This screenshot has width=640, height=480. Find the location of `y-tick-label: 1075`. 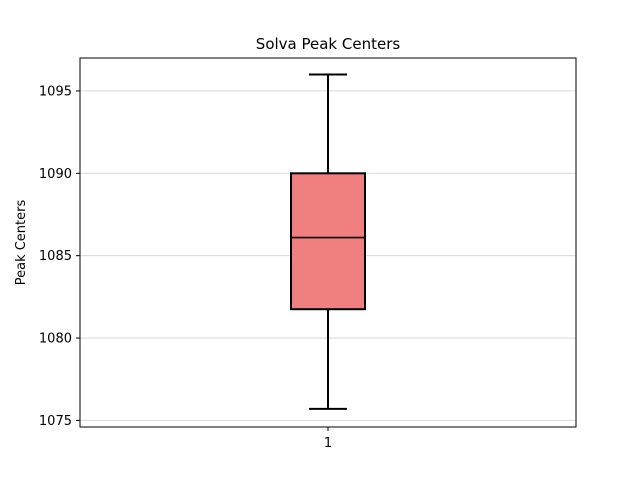

y-tick-label: 1075 is located at coordinates (55, 421).